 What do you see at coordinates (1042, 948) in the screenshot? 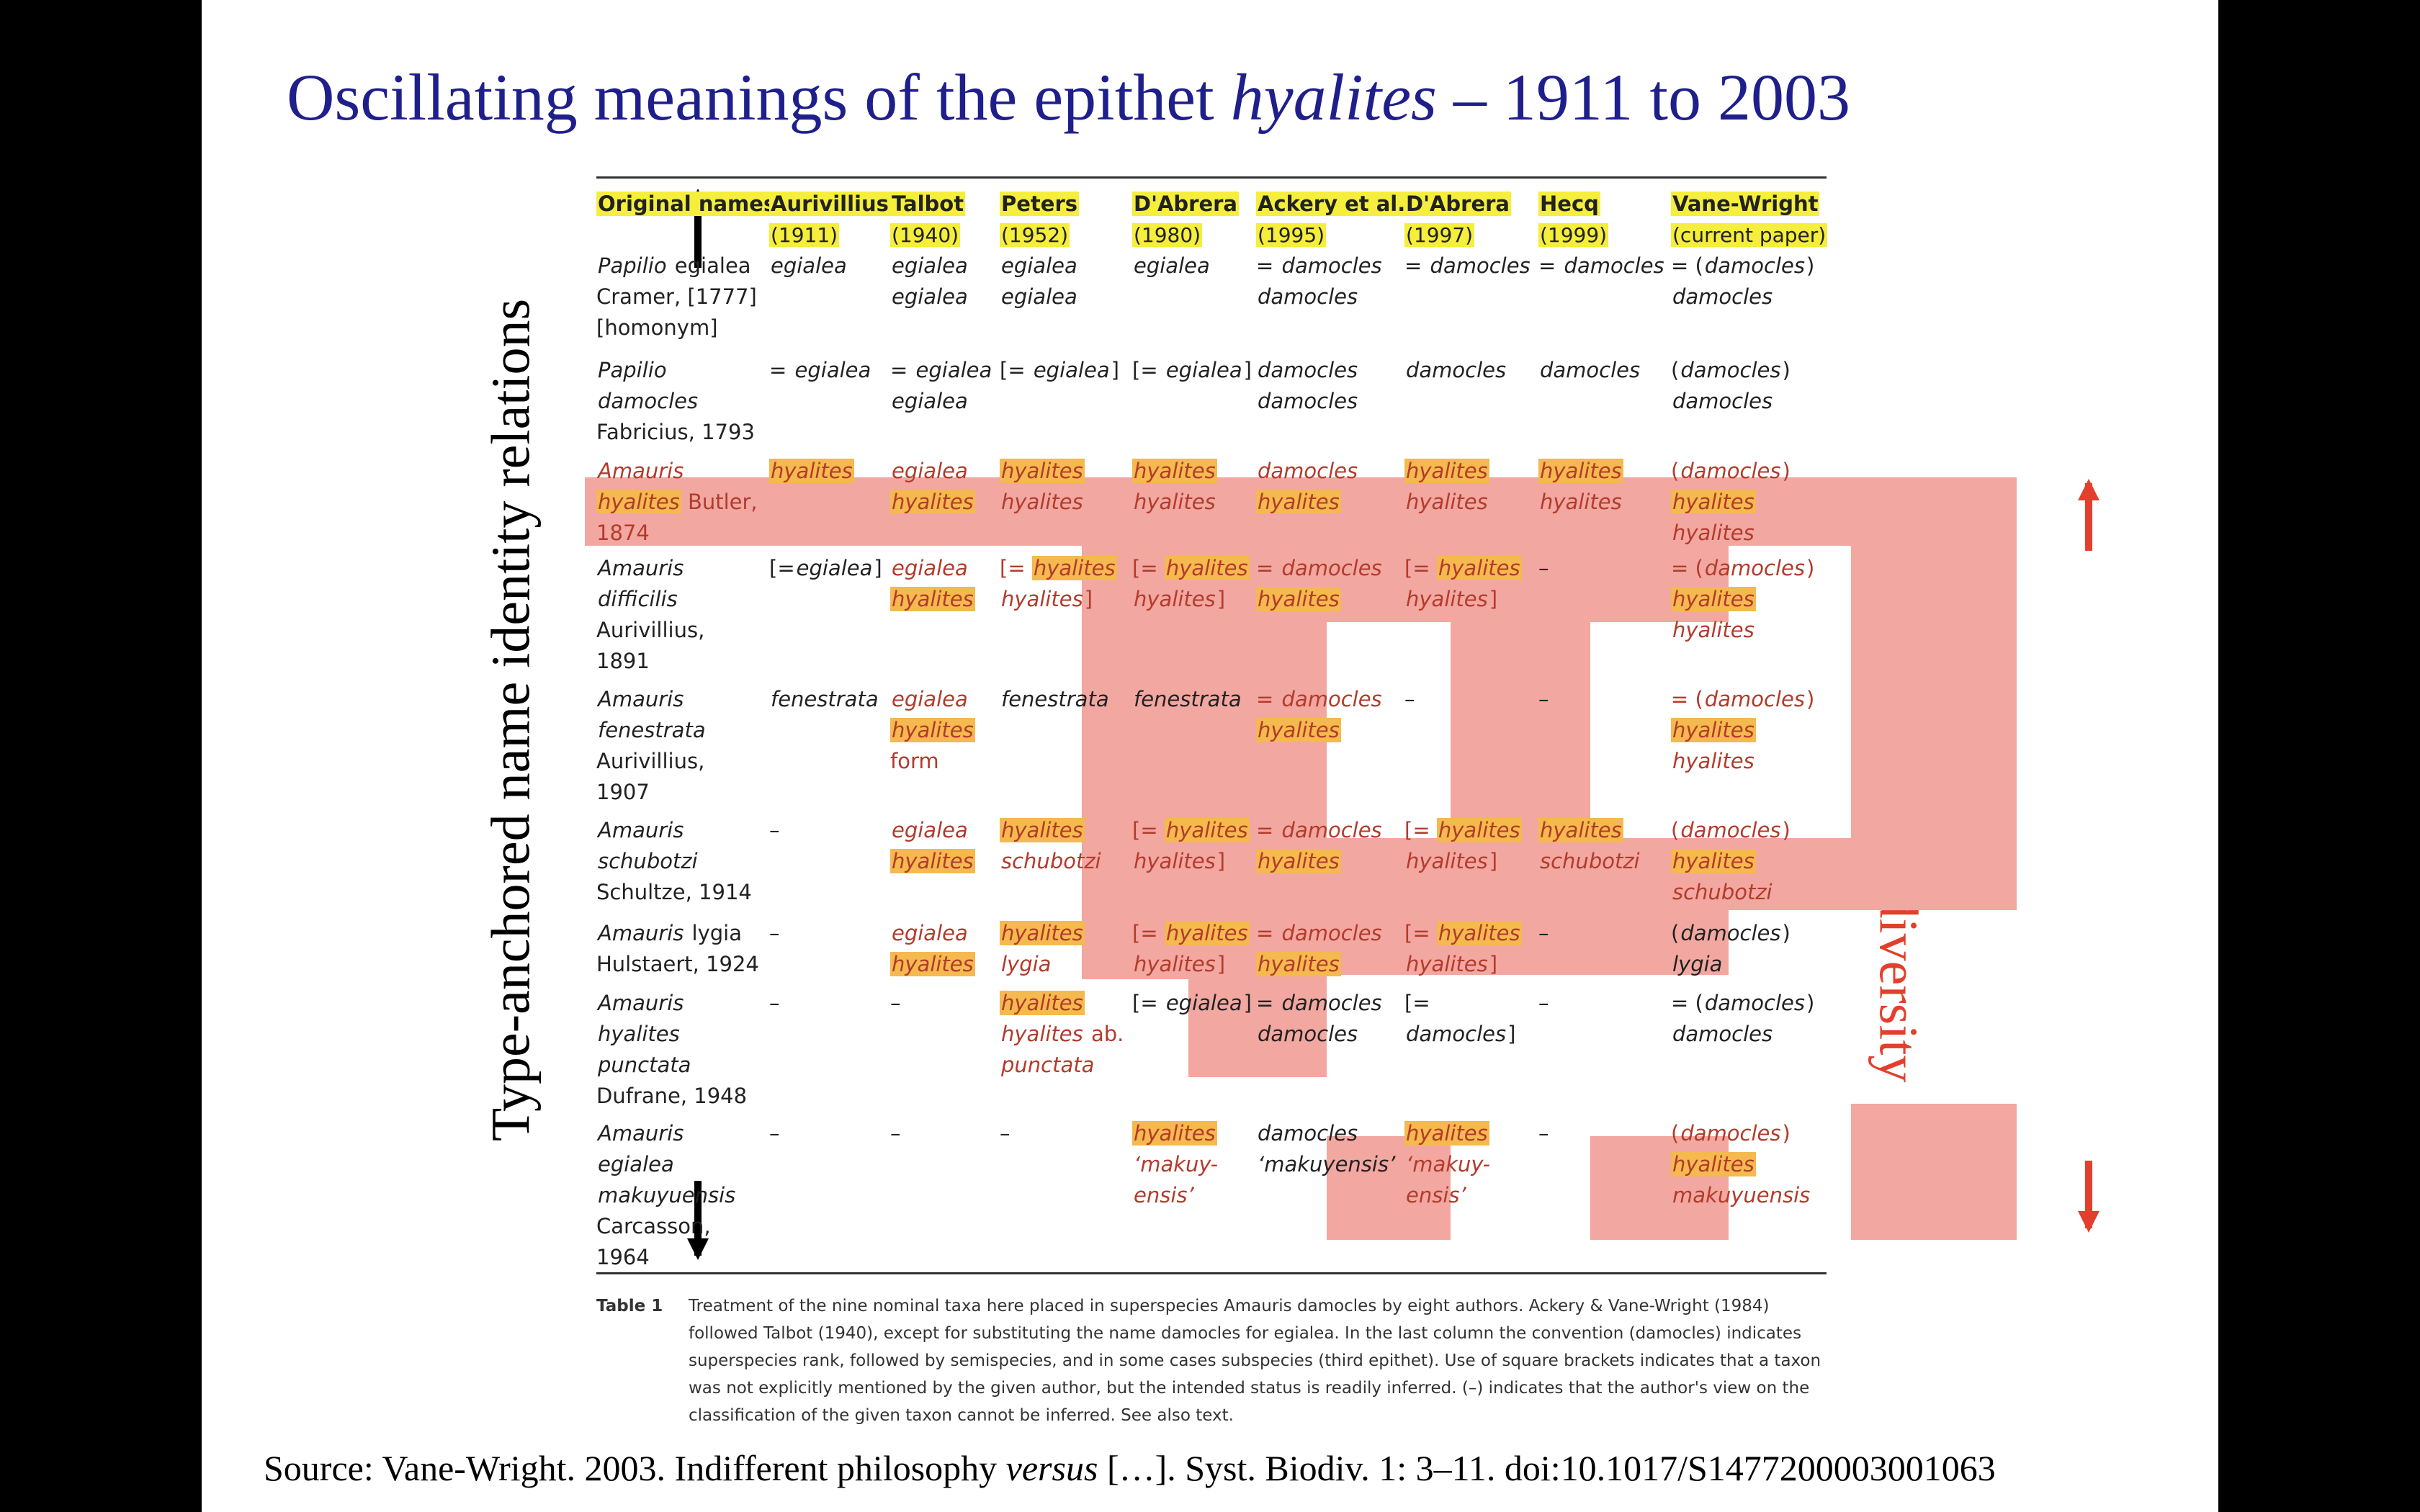
I see `table-cell: hyalites lygia` at bounding box center [1042, 948].